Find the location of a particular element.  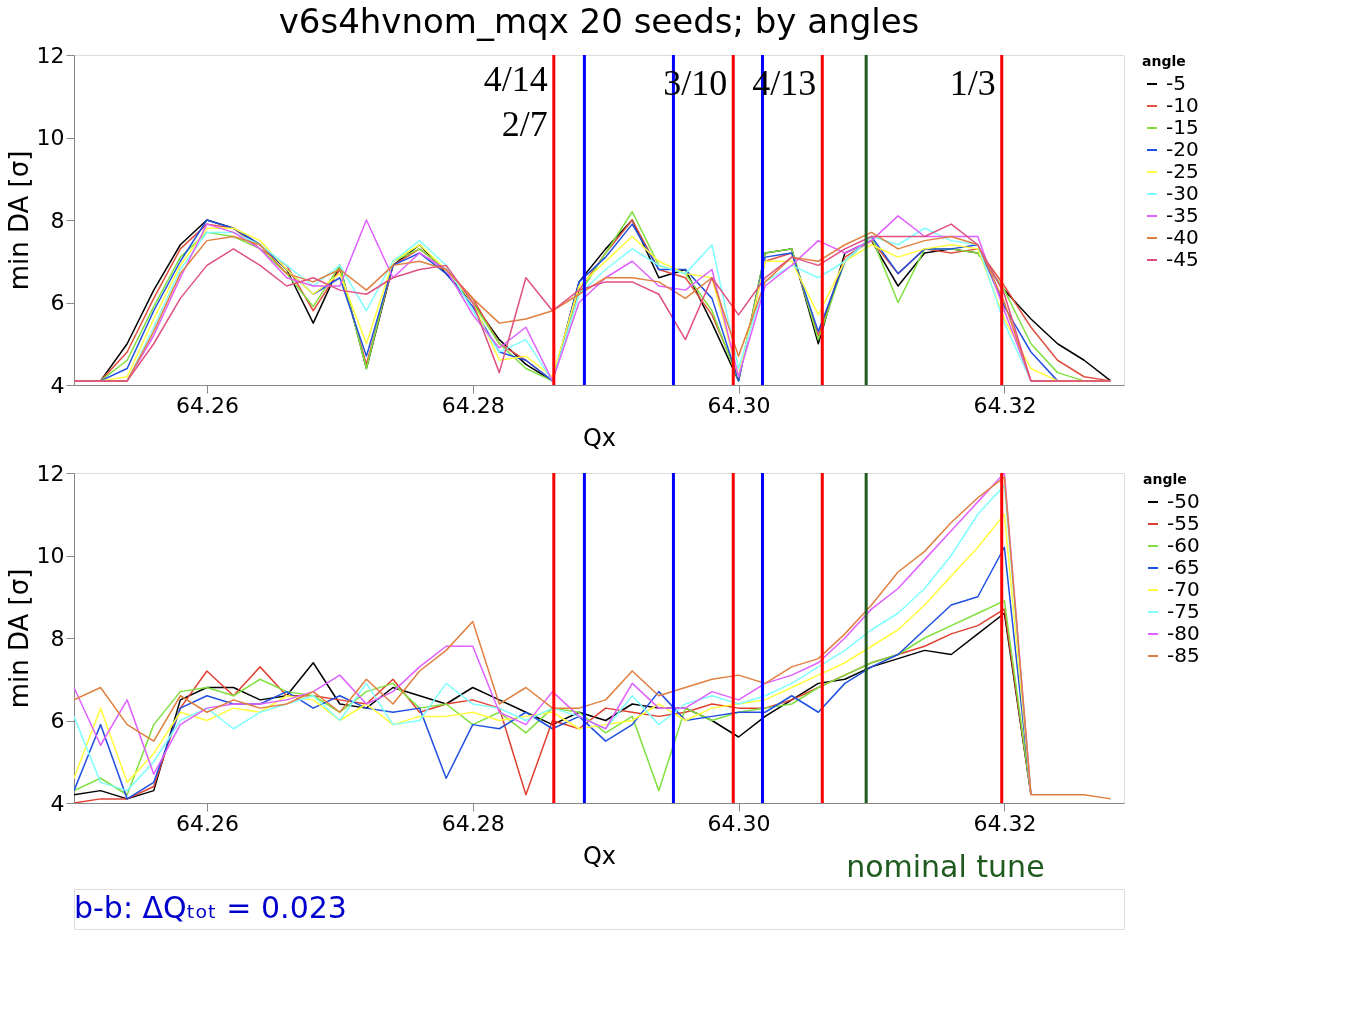

legend-label: -35 is located at coordinates (1182, 215).